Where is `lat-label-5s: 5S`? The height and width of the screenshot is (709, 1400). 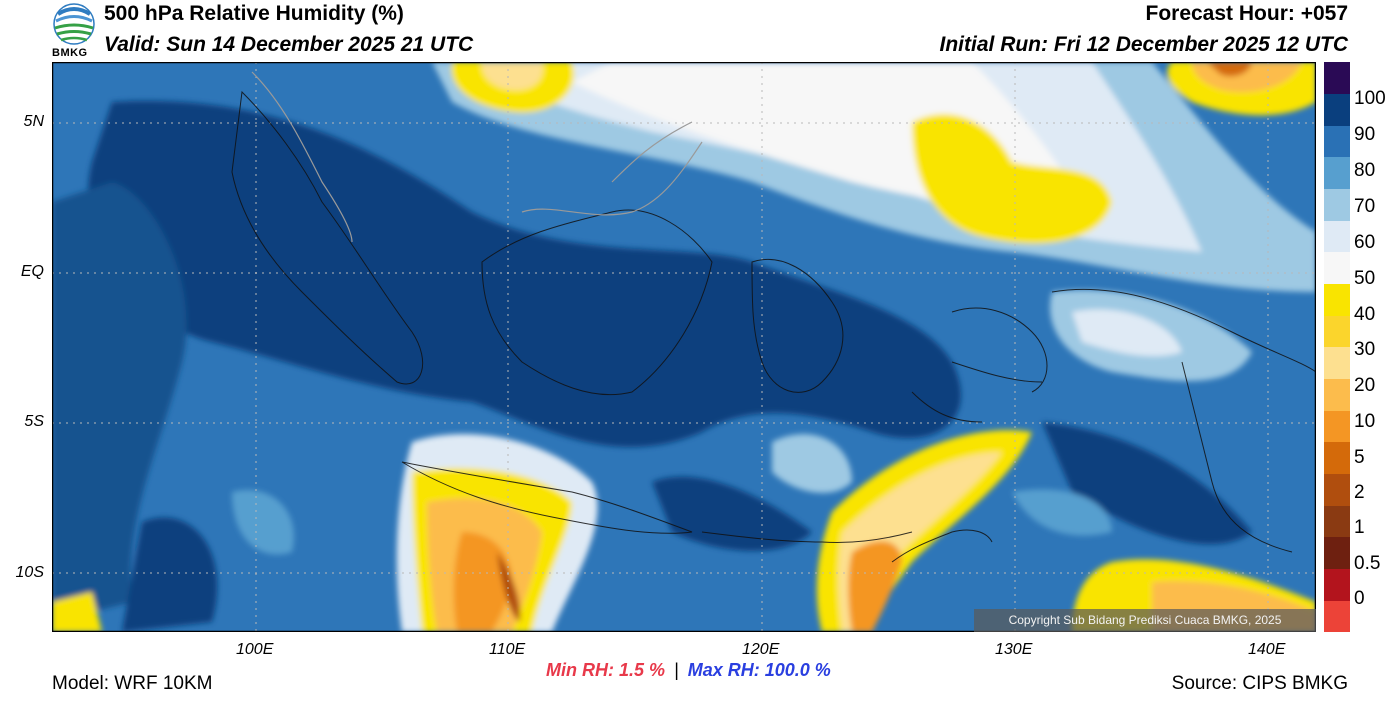
lat-label-5s: 5S is located at coordinates (34, 421).